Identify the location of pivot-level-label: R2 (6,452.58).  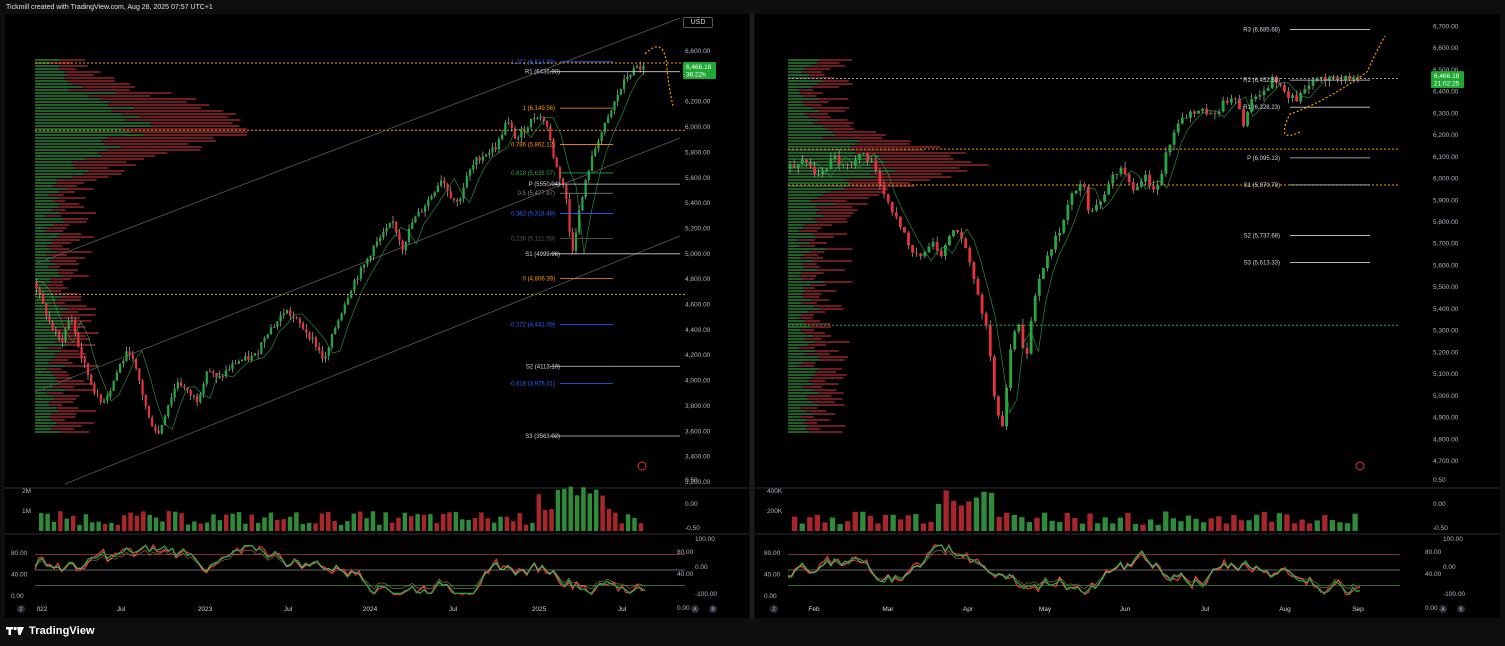
(1261, 81).